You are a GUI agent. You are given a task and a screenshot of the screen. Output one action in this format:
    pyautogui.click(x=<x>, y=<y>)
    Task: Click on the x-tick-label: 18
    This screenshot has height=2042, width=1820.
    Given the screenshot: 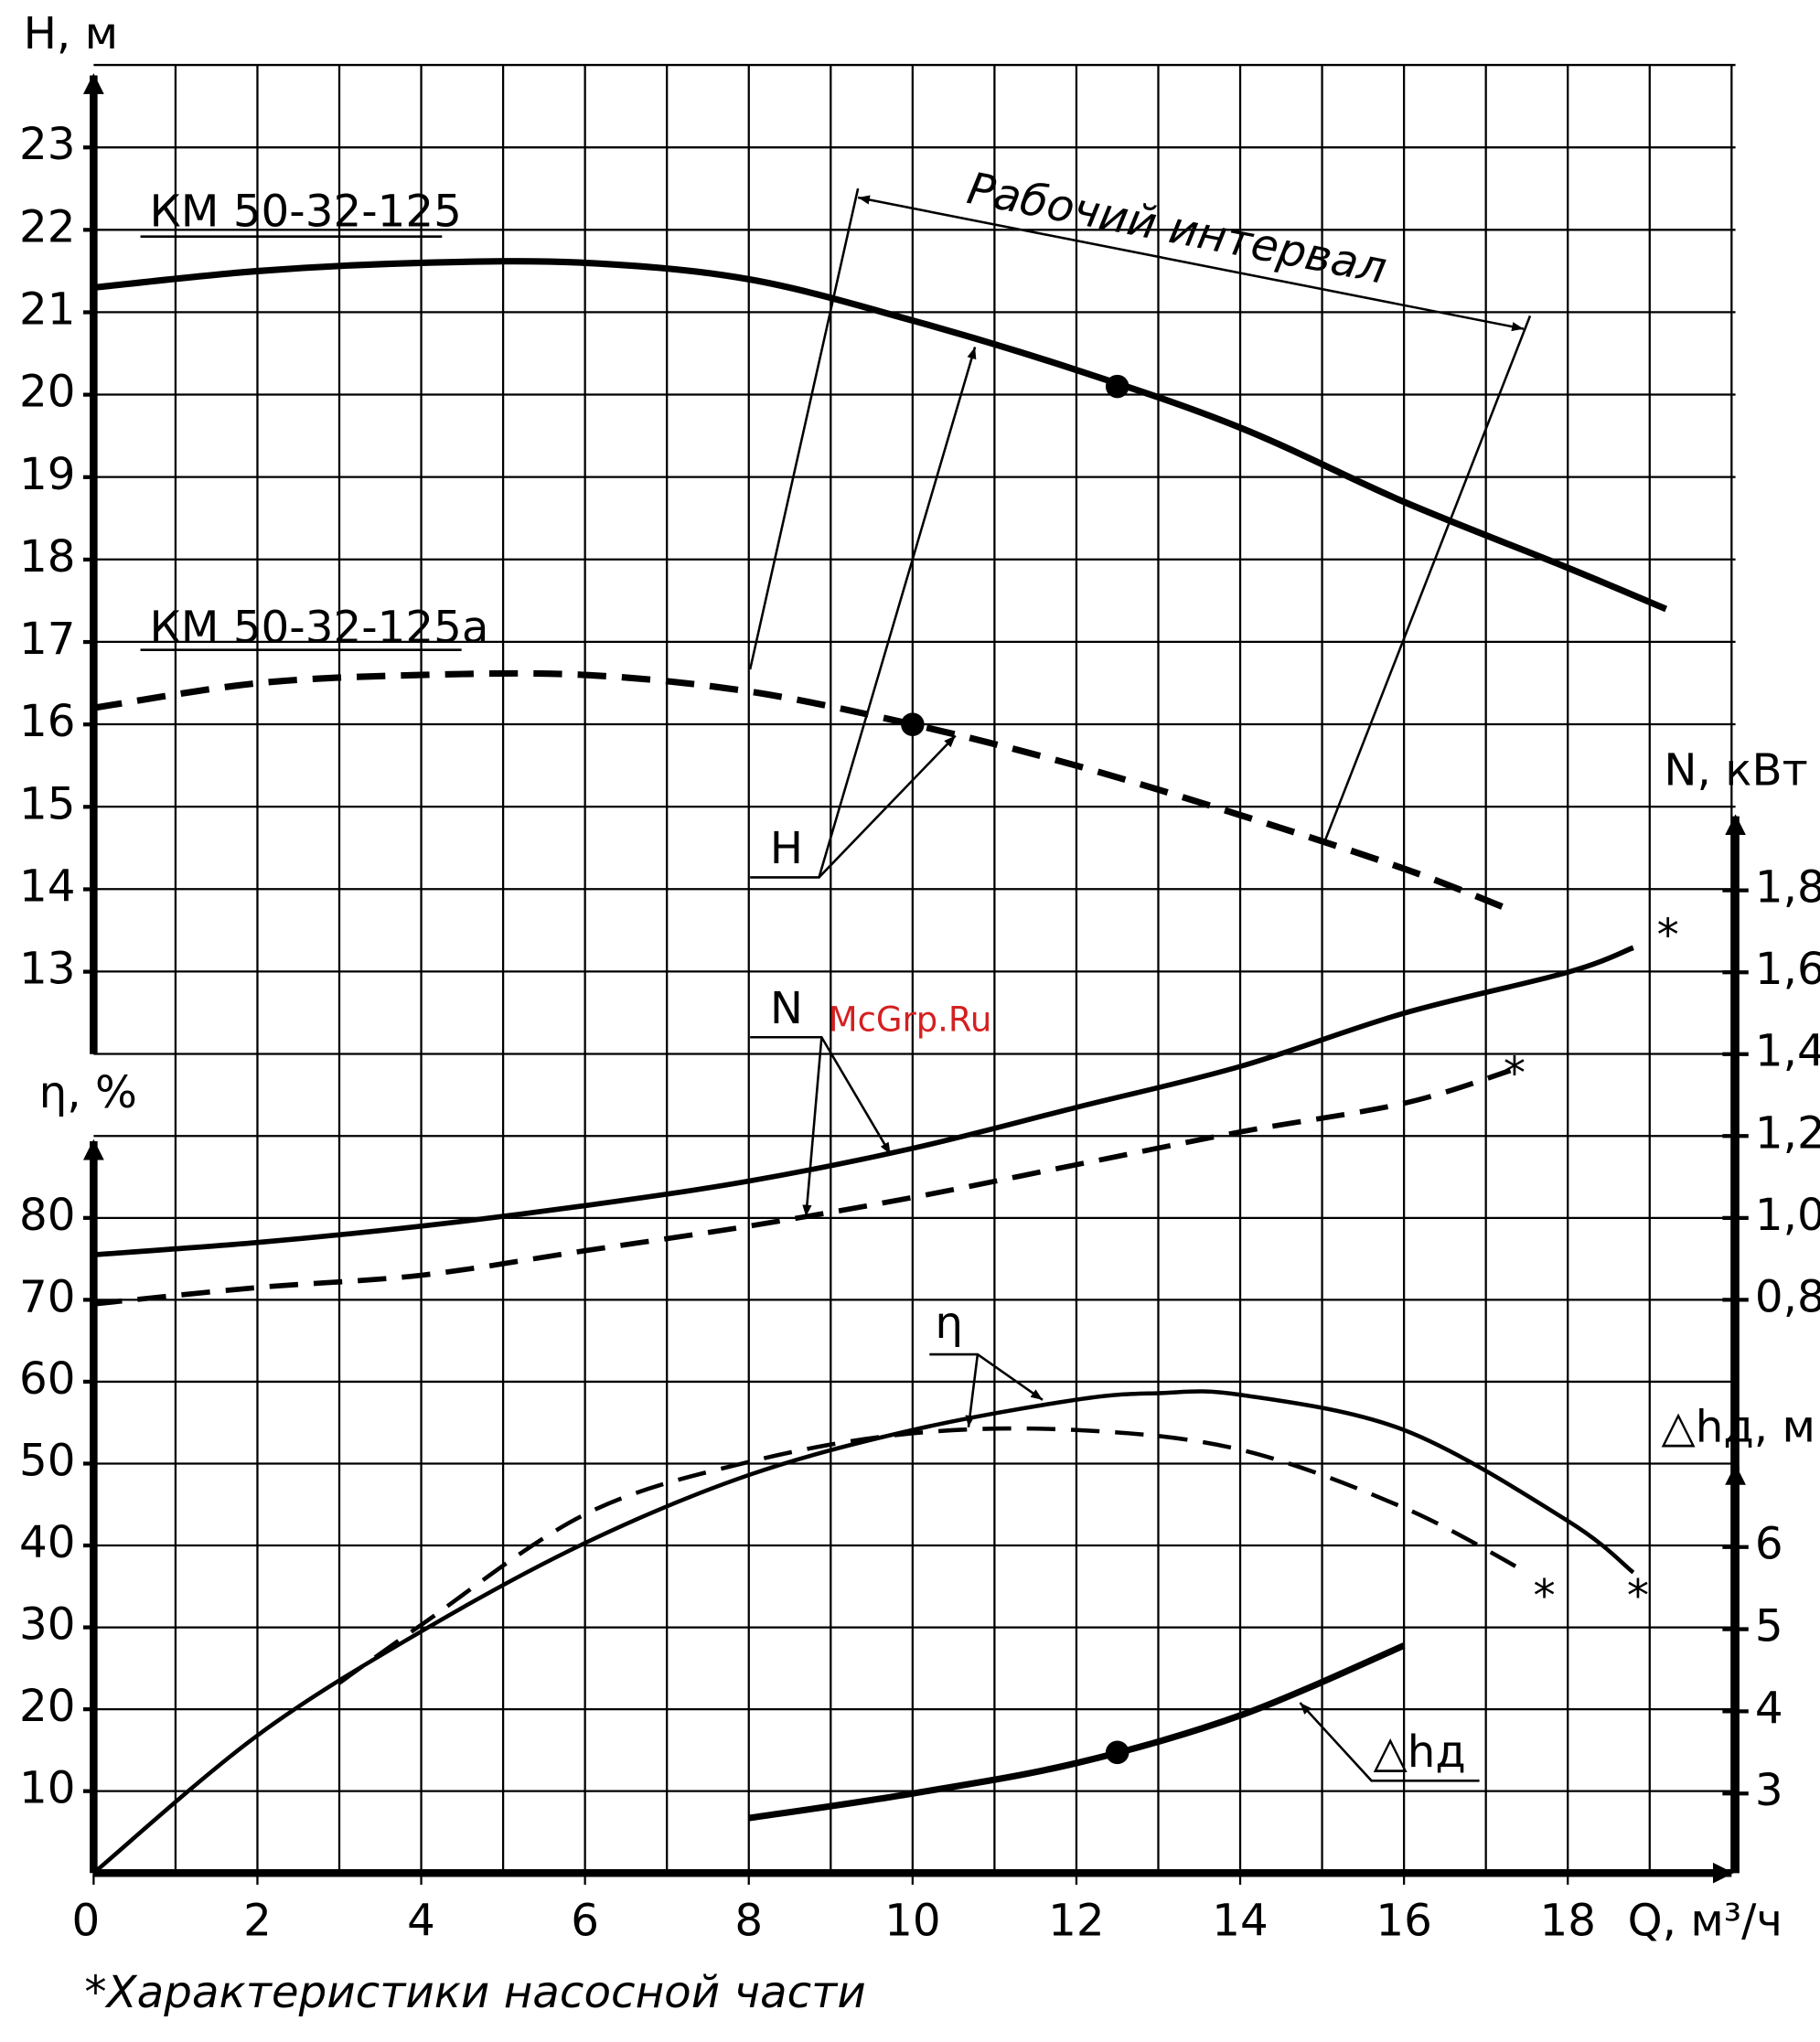 What is the action you would take?
    pyautogui.click(x=1567, y=1922)
    